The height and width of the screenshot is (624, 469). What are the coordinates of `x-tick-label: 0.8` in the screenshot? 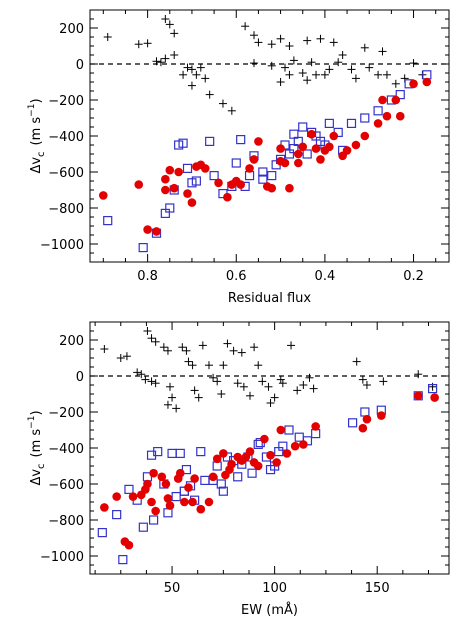 It's located at (147, 276).